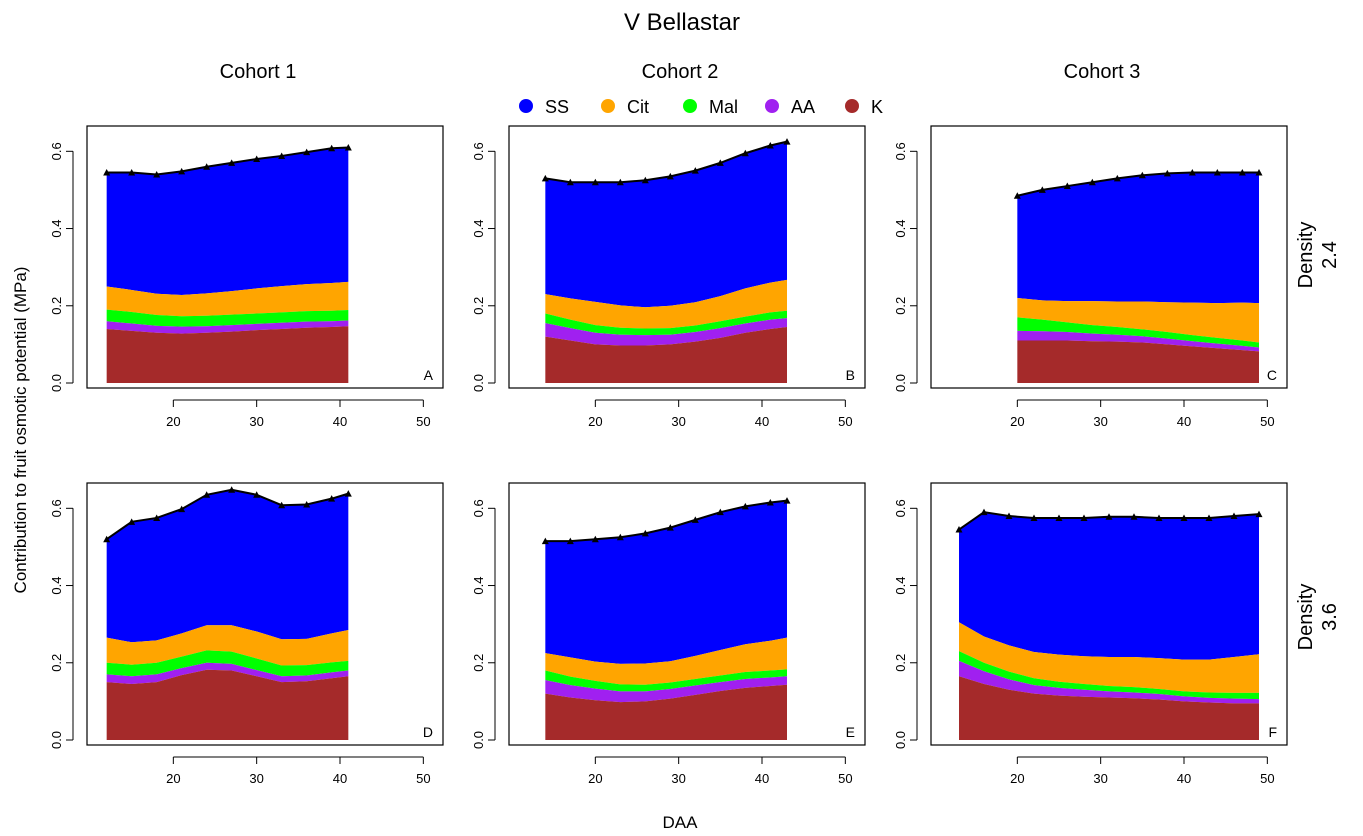  What do you see at coordinates (900, 306) in the screenshot?
I see `y-tick-label-c: 0.2` at bounding box center [900, 306].